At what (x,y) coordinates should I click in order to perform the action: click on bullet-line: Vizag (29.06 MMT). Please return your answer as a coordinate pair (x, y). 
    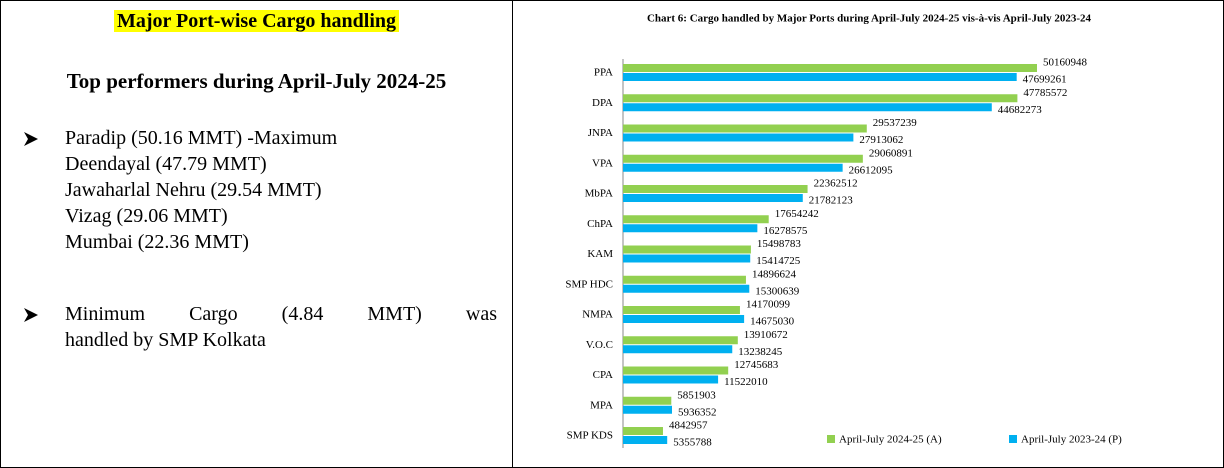
    Looking at the image, I should click on (146, 216).